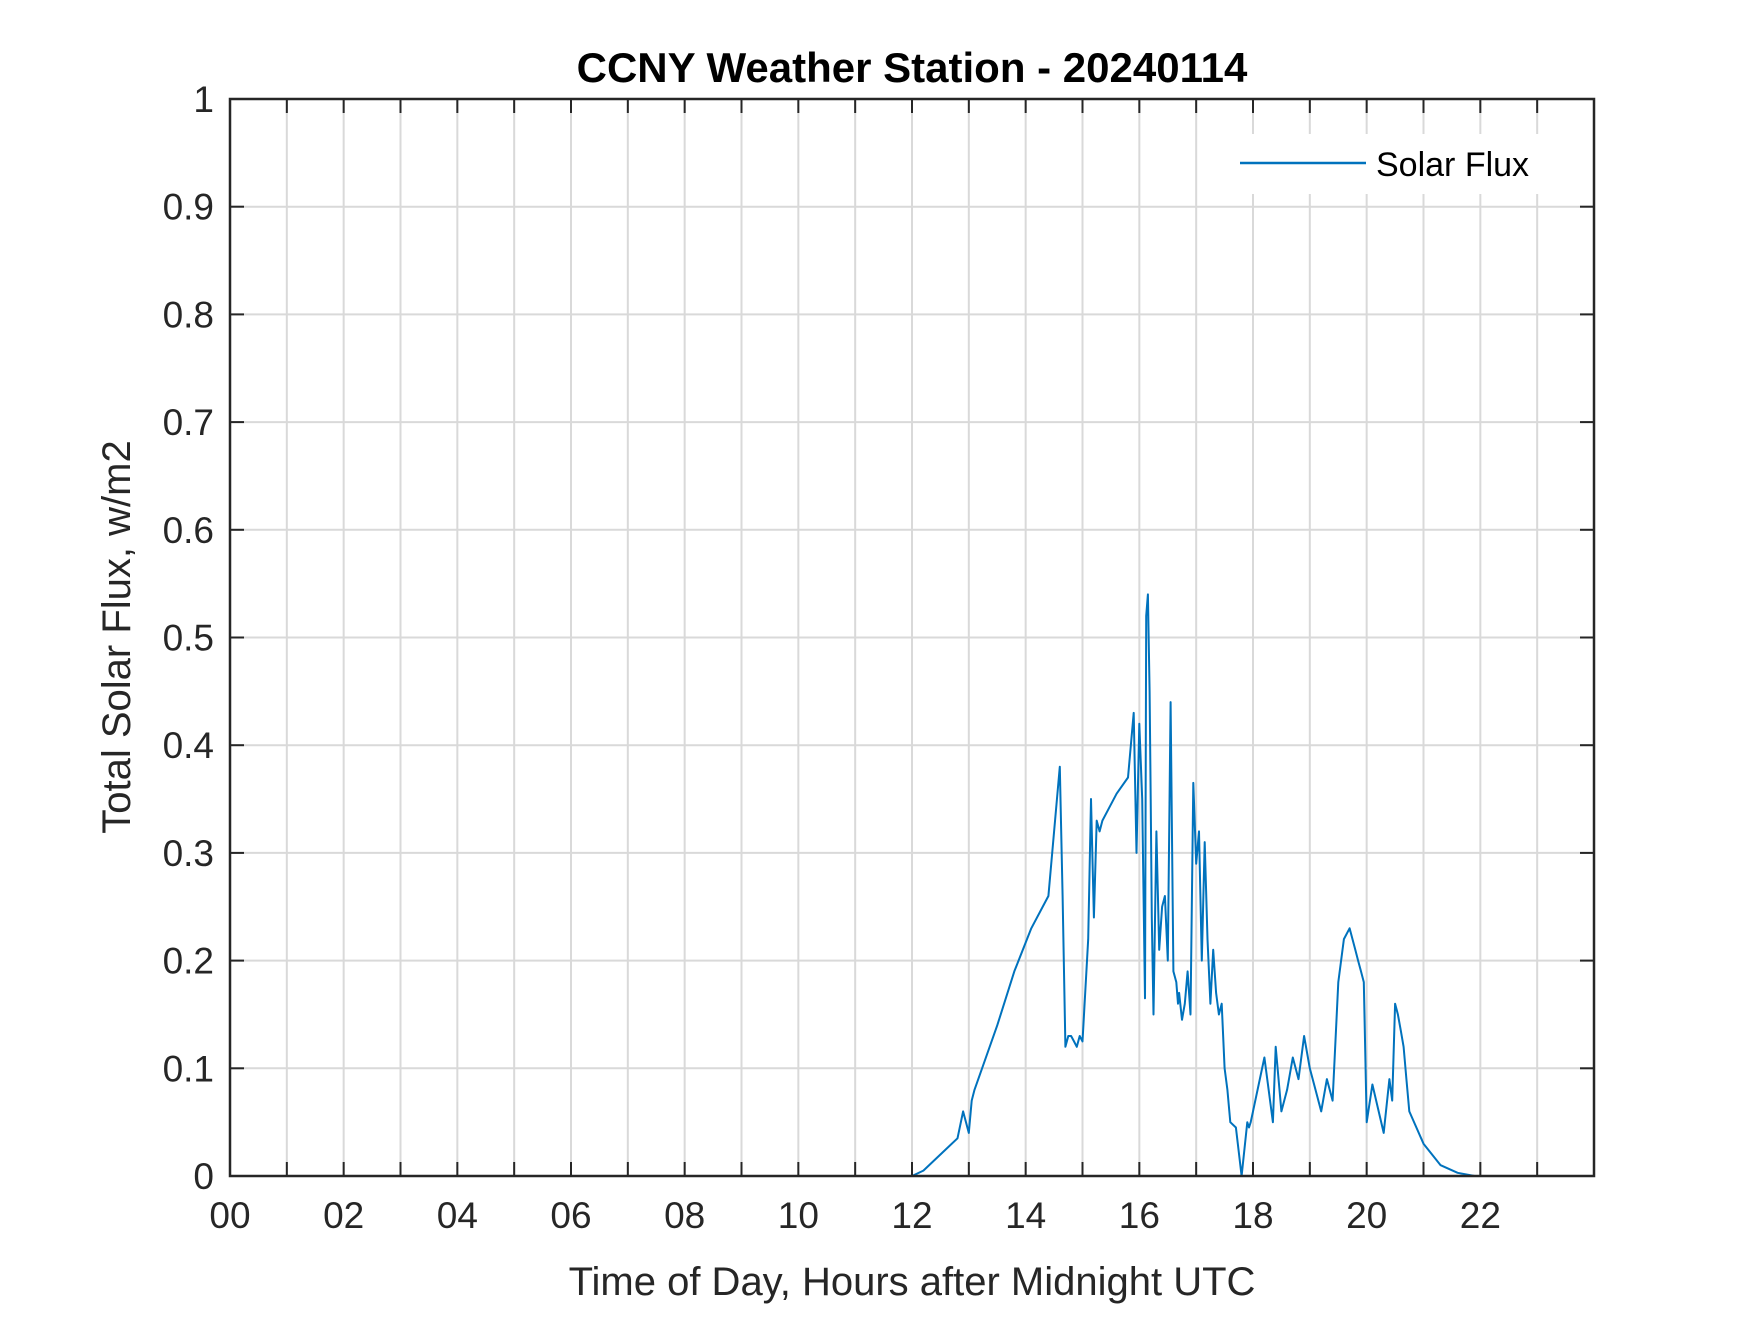 This screenshot has height=1318, width=1750. Describe the element at coordinates (188, 638) in the screenshot. I see `y-tick-label: 0.5` at that location.